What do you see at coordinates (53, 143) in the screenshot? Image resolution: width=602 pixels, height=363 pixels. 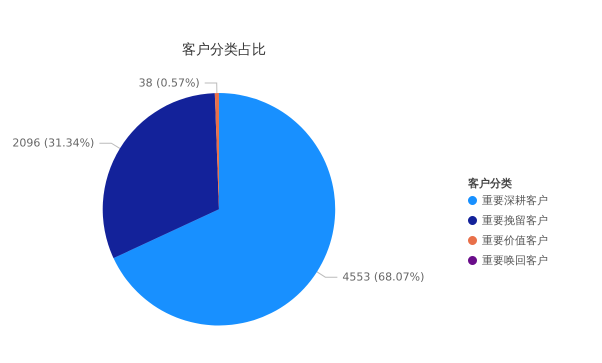 I see `data-label: 2096 (31.34%)` at bounding box center [53, 143].